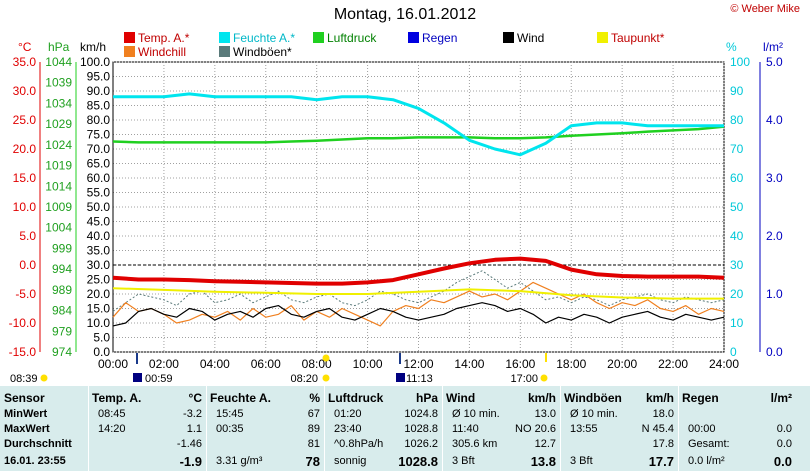 The height and width of the screenshot is (471, 810). I want to click on table-cell-note: 14:20, so click(112, 429).